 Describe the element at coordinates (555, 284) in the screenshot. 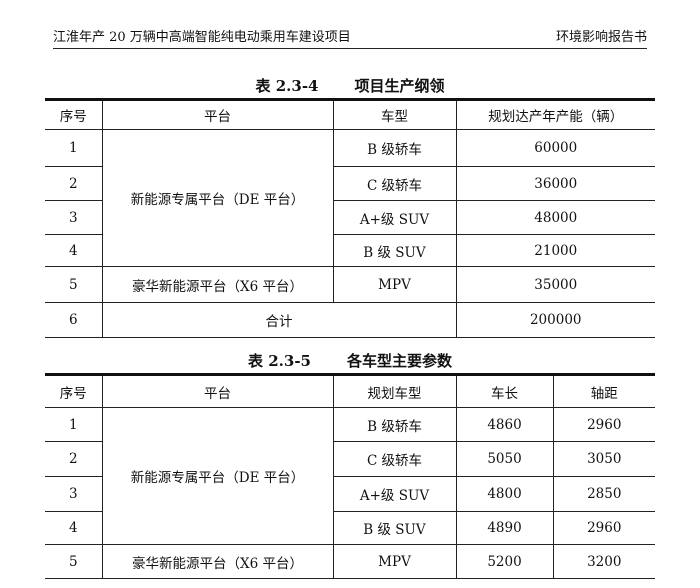

I see `cell: 35000` at that location.